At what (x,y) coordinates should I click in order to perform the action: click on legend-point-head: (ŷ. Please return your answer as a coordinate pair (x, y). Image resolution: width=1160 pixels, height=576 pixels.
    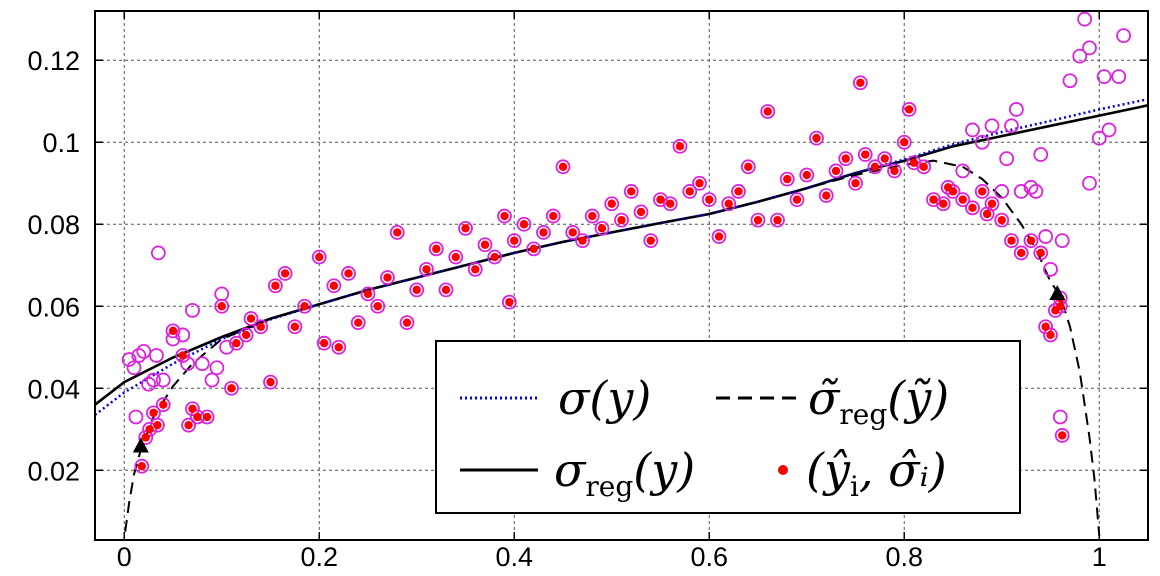
    Looking at the image, I should click on (828, 470).